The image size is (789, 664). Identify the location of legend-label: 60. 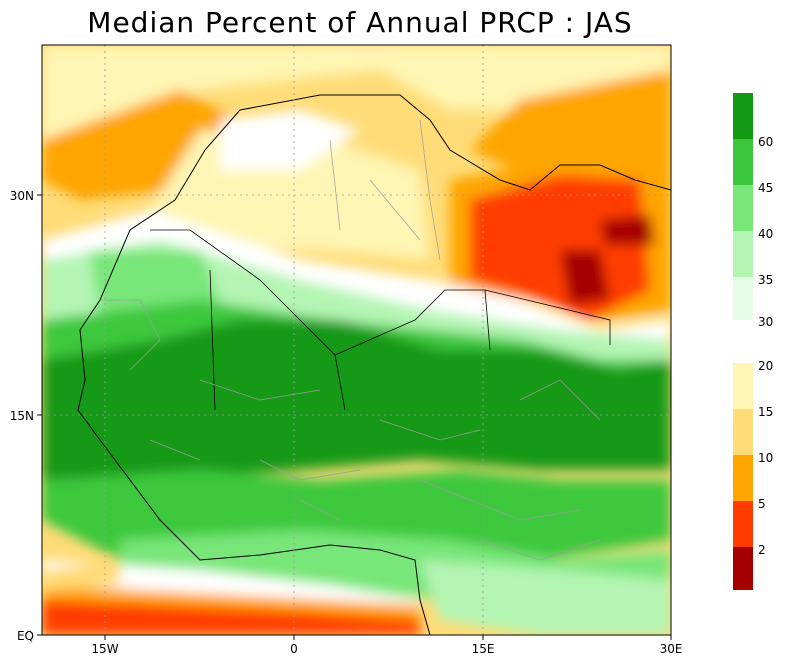
(765, 142).